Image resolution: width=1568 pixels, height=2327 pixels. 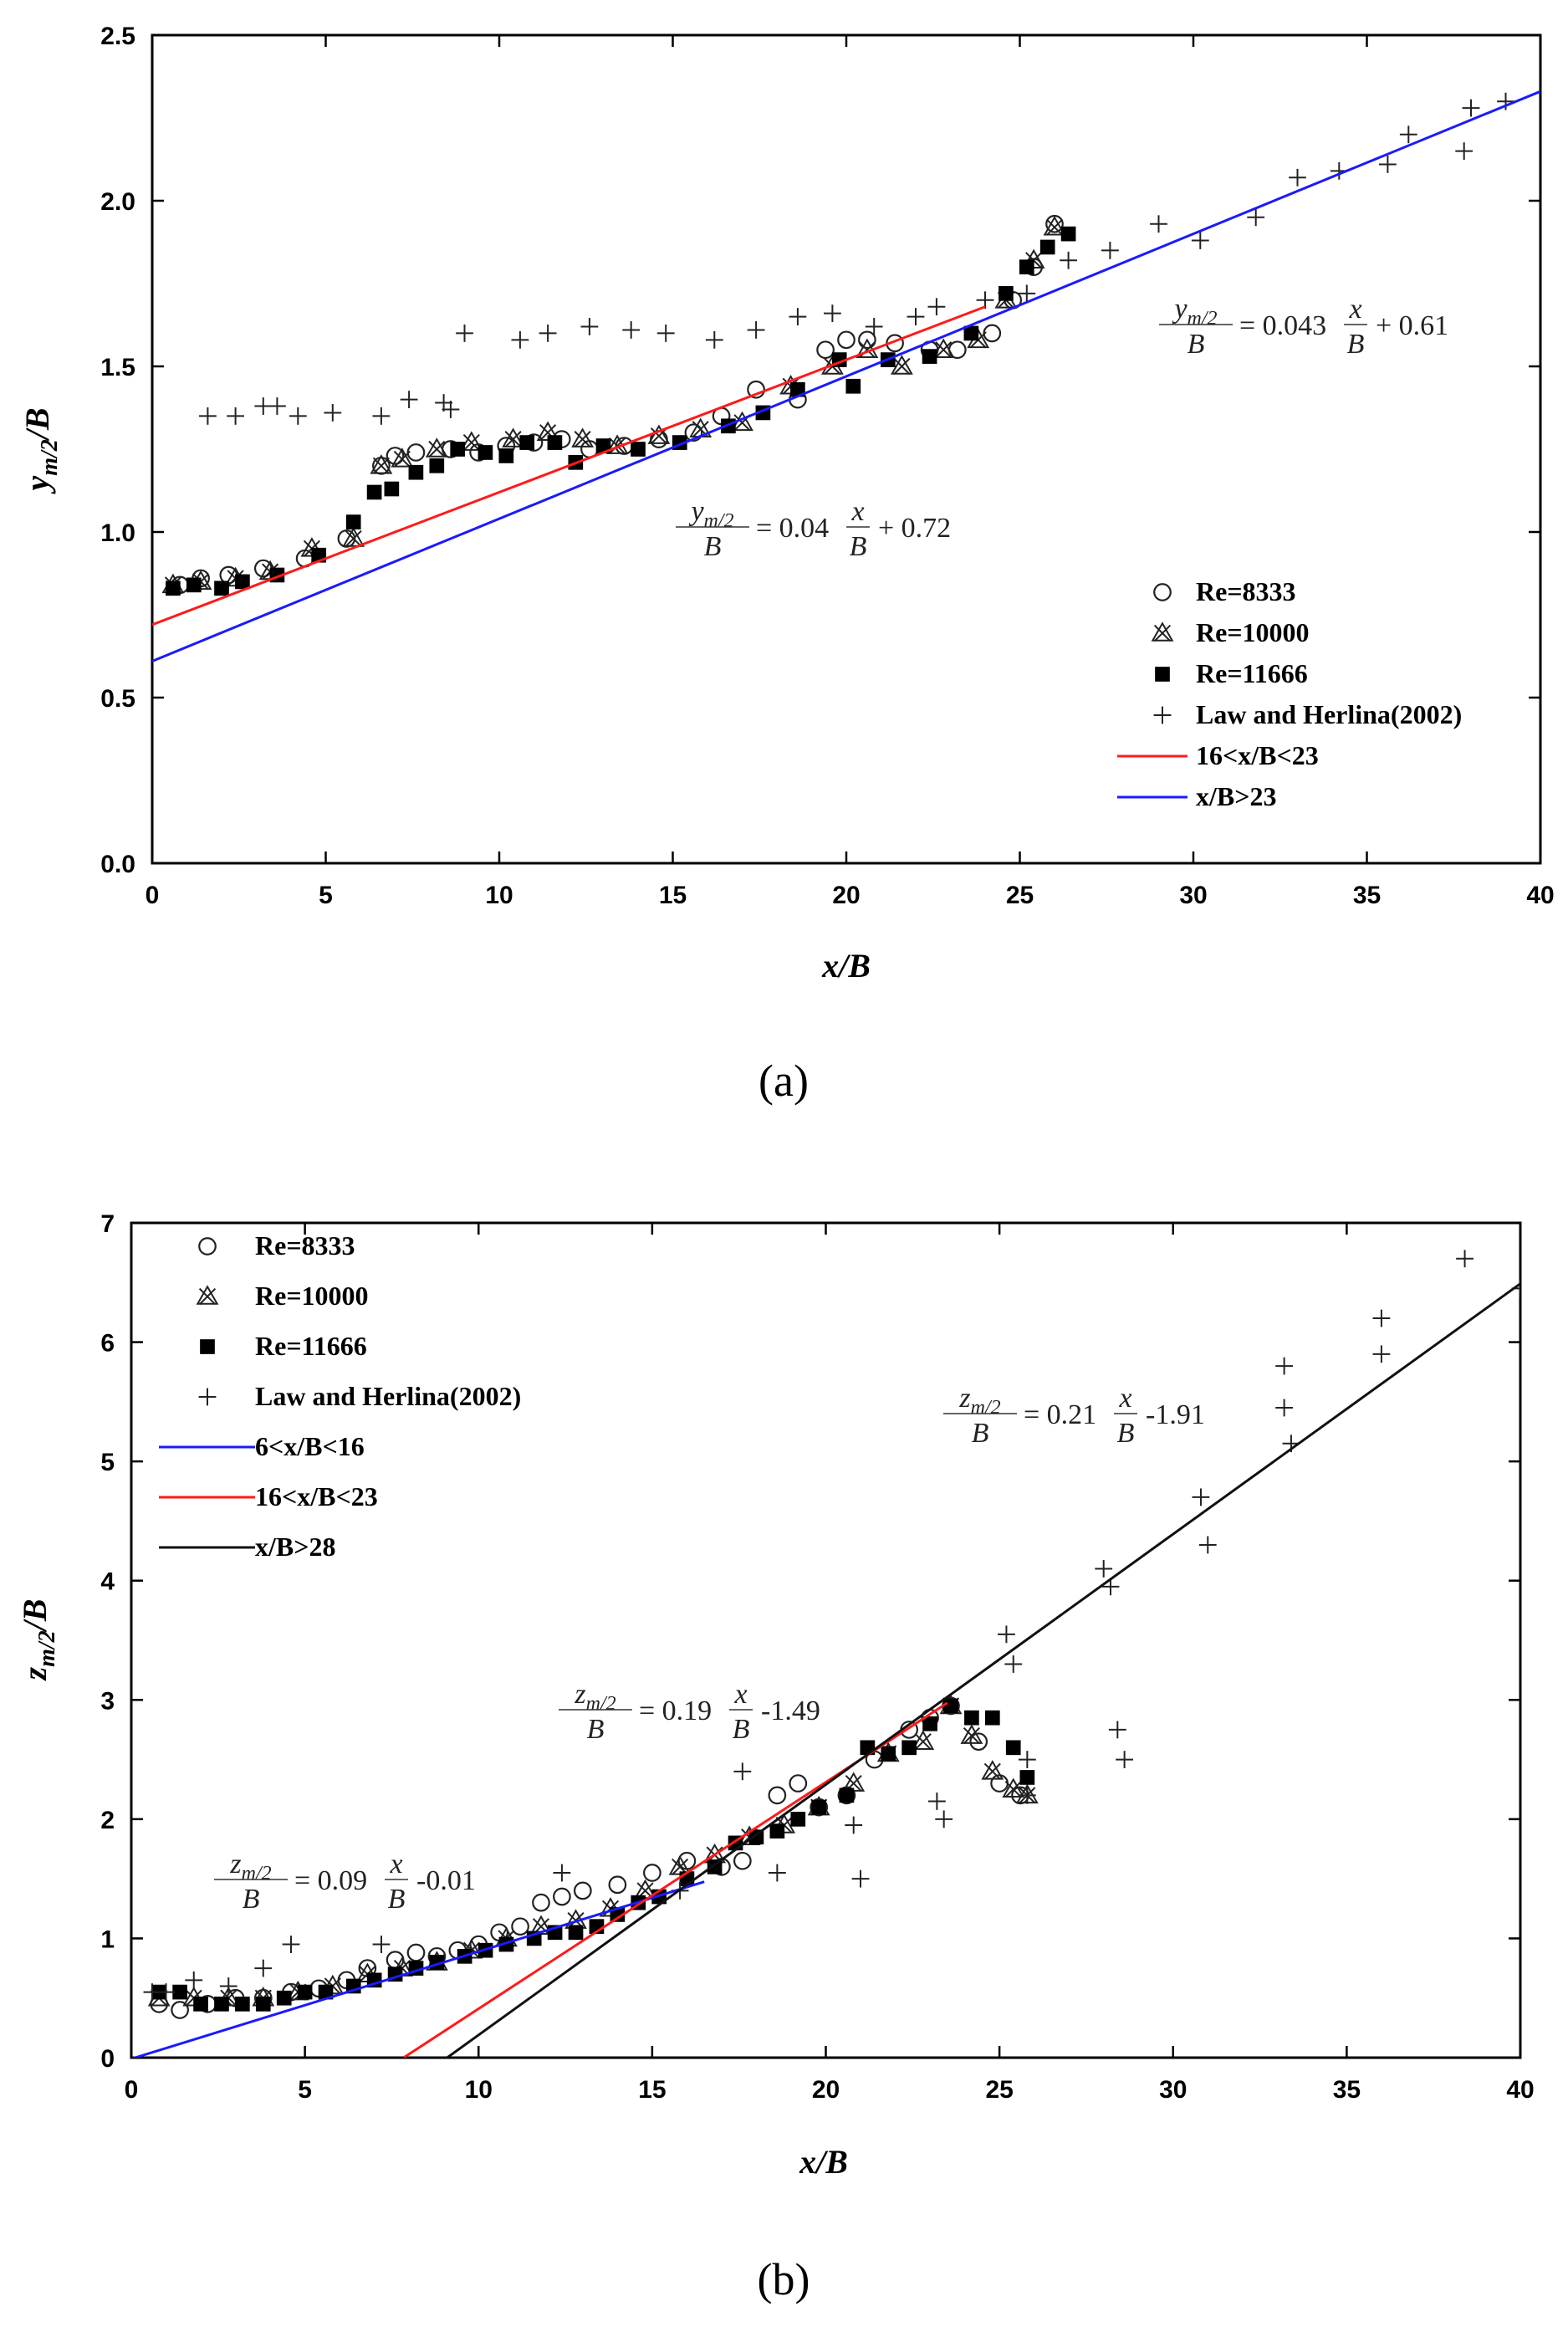 What do you see at coordinates (783, 1081) in the screenshot?
I see `panel-caption: (a)` at bounding box center [783, 1081].